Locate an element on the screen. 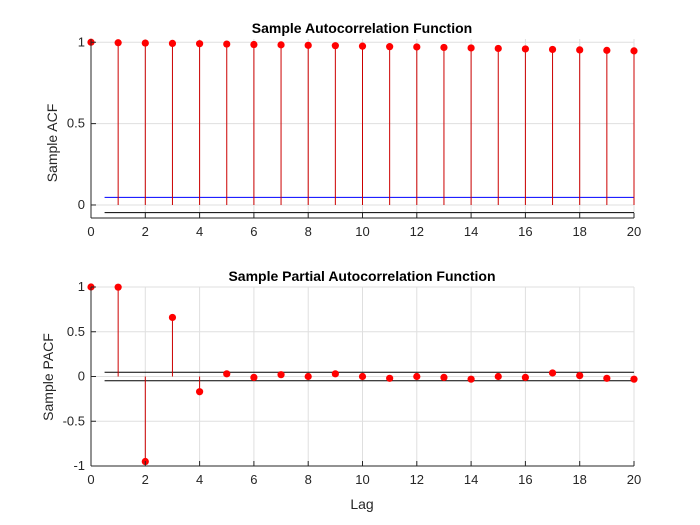 This screenshot has width=700, height=525. acf-y-tick-label: 0.5 is located at coordinates (76, 123).